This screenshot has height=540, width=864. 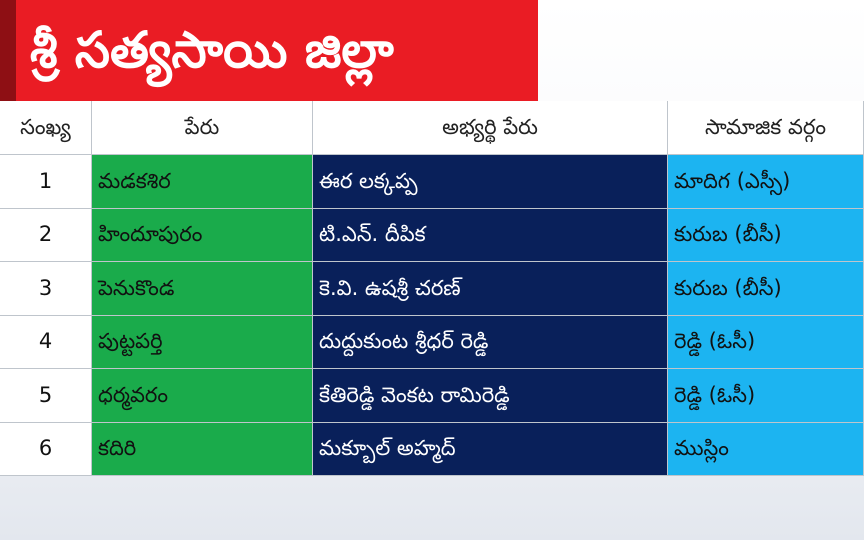 What do you see at coordinates (766, 342) in the screenshot?
I see `row-4-community: రెడ్డి (ఓసీ)` at bounding box center [766, 342].